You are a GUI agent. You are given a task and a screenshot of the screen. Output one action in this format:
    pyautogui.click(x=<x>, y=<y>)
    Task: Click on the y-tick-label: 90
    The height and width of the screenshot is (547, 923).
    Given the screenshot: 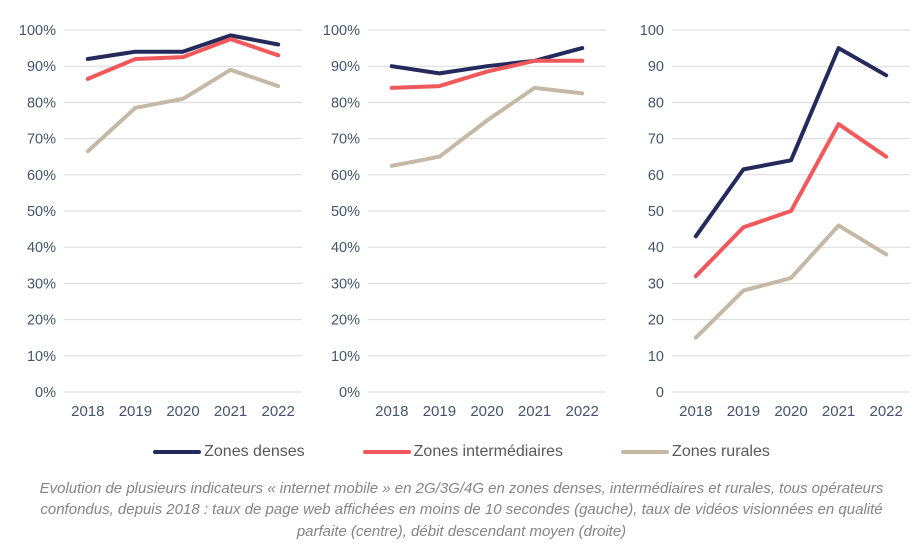 What is the action you would take?
    pyautogui.click(x=656, y=67)
    